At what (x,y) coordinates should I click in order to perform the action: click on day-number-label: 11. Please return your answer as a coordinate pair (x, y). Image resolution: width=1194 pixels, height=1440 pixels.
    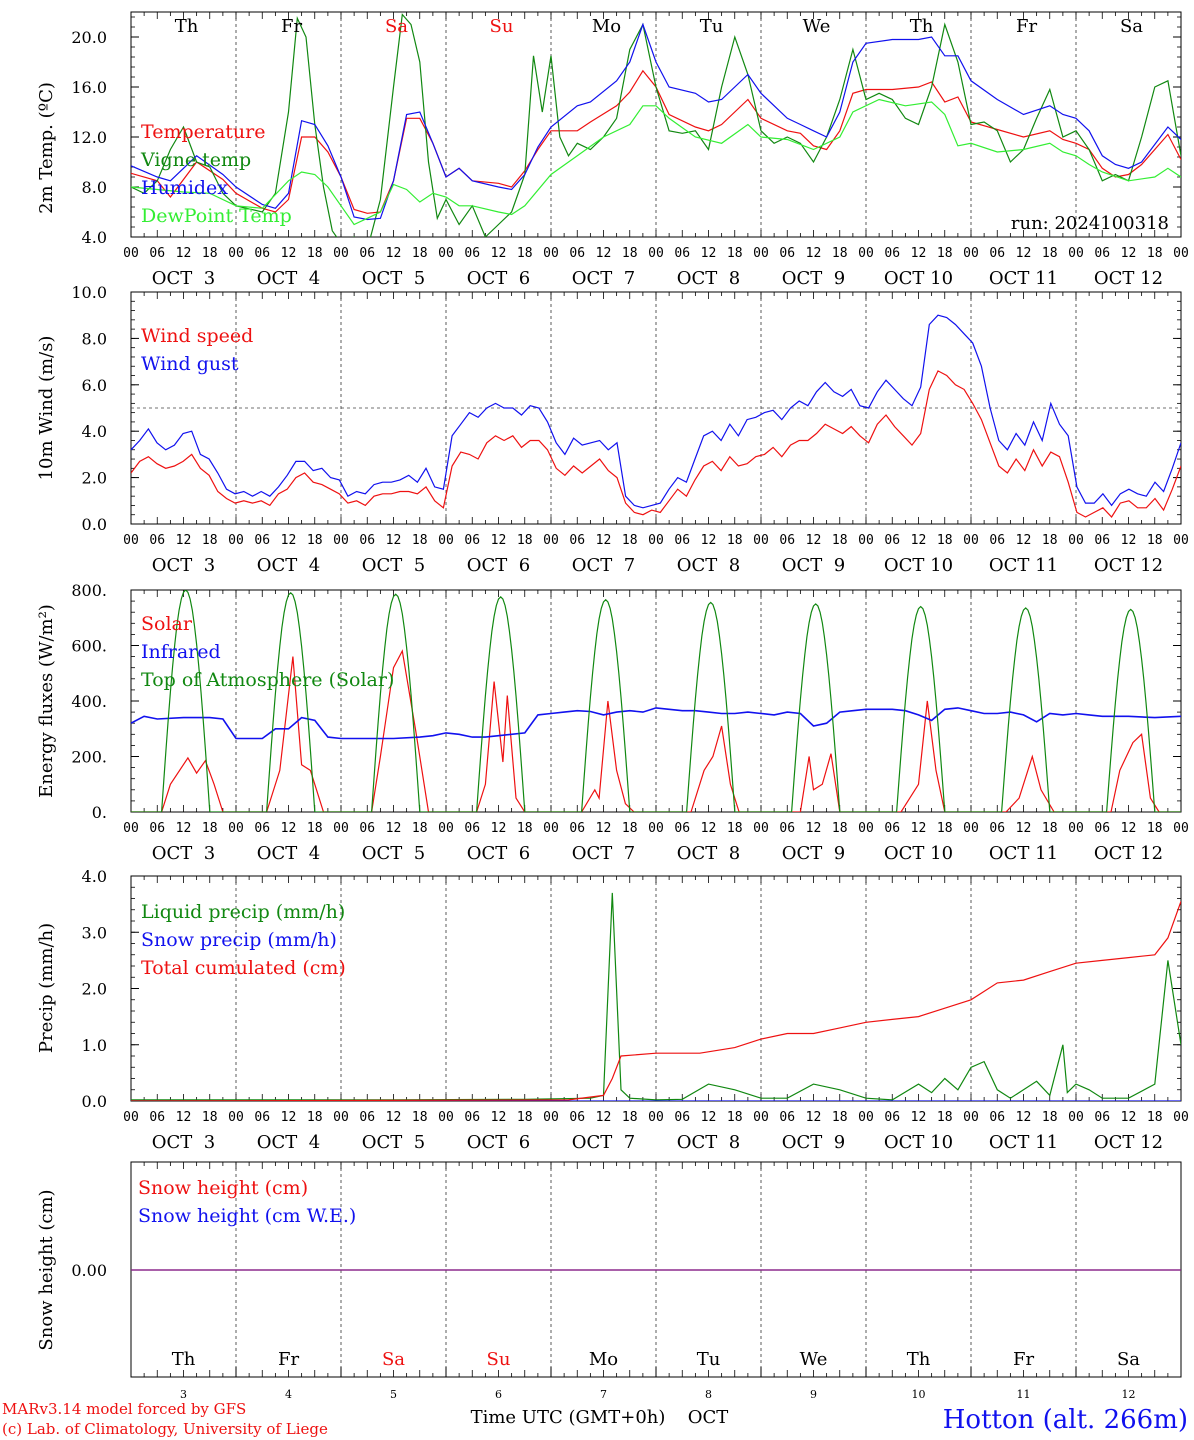
    Looking at the image, I should click on (1024, 1394).